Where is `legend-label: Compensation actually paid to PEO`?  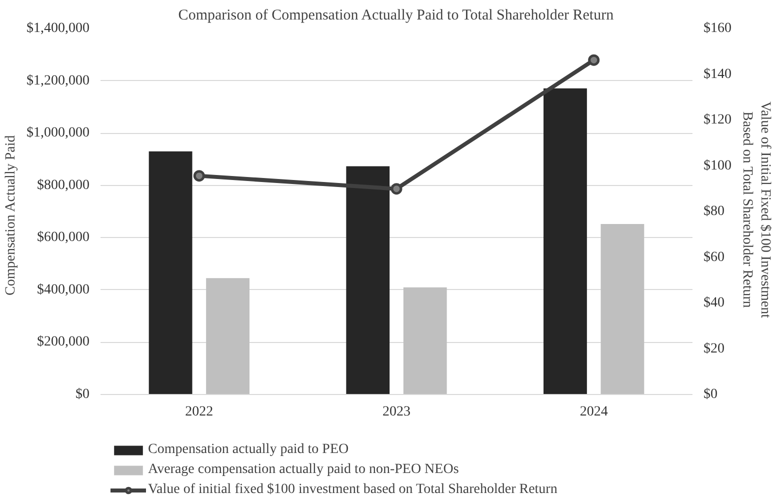
legend-label: Compensation actually paid to PEO is located at coordinates (248, 450).